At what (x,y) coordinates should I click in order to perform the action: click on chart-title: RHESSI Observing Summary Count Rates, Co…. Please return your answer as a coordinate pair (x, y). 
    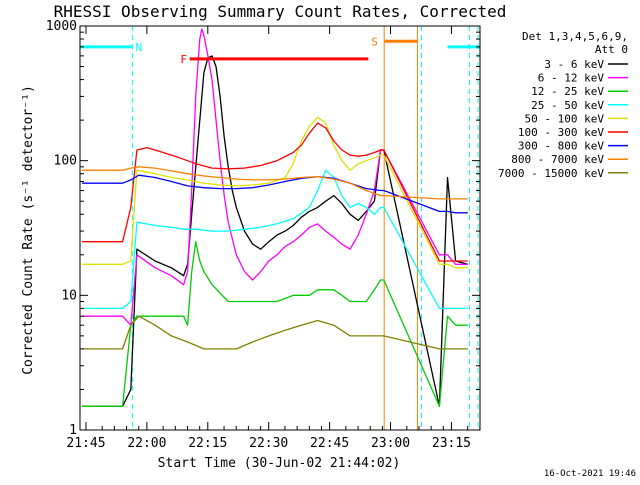
    Looking at the image, I should click on (280, 11).